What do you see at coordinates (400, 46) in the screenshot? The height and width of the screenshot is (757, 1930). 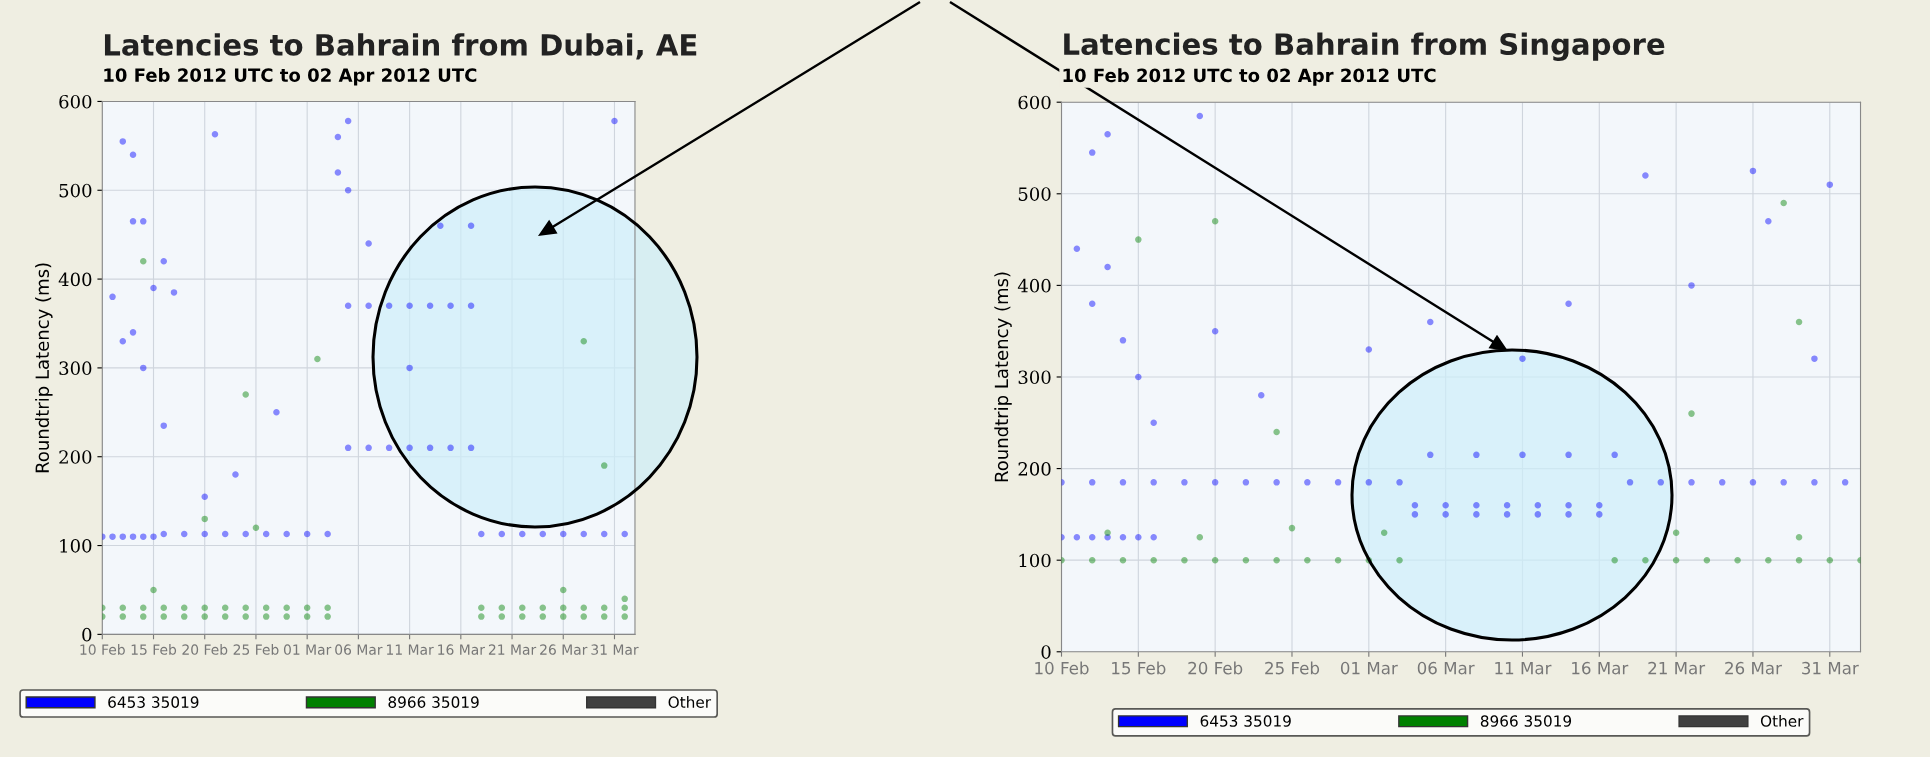 I see `chart-title: Latencies to Bahrain from Dubai, AE` at bounding box center [400, 46].